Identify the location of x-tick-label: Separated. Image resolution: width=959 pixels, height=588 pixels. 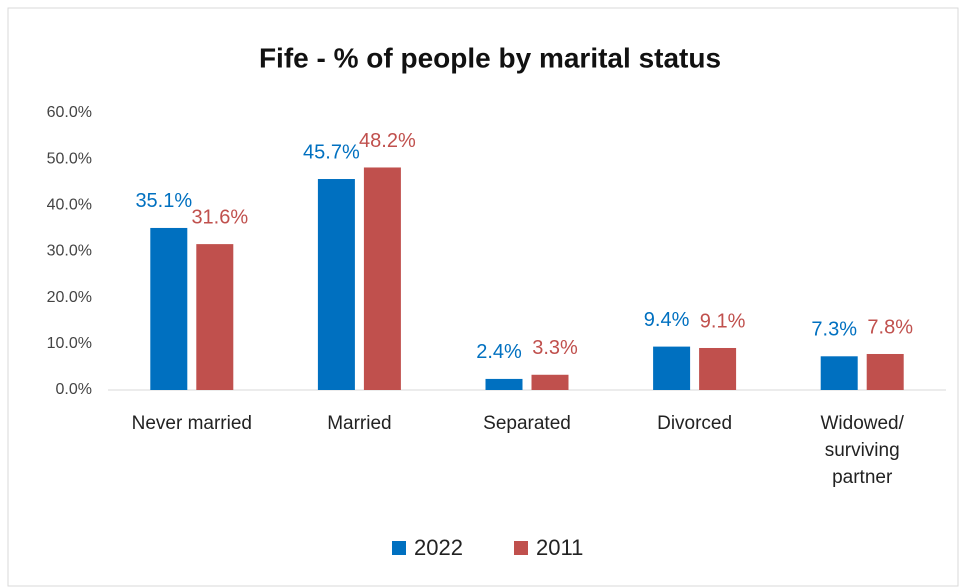
(527, 423).